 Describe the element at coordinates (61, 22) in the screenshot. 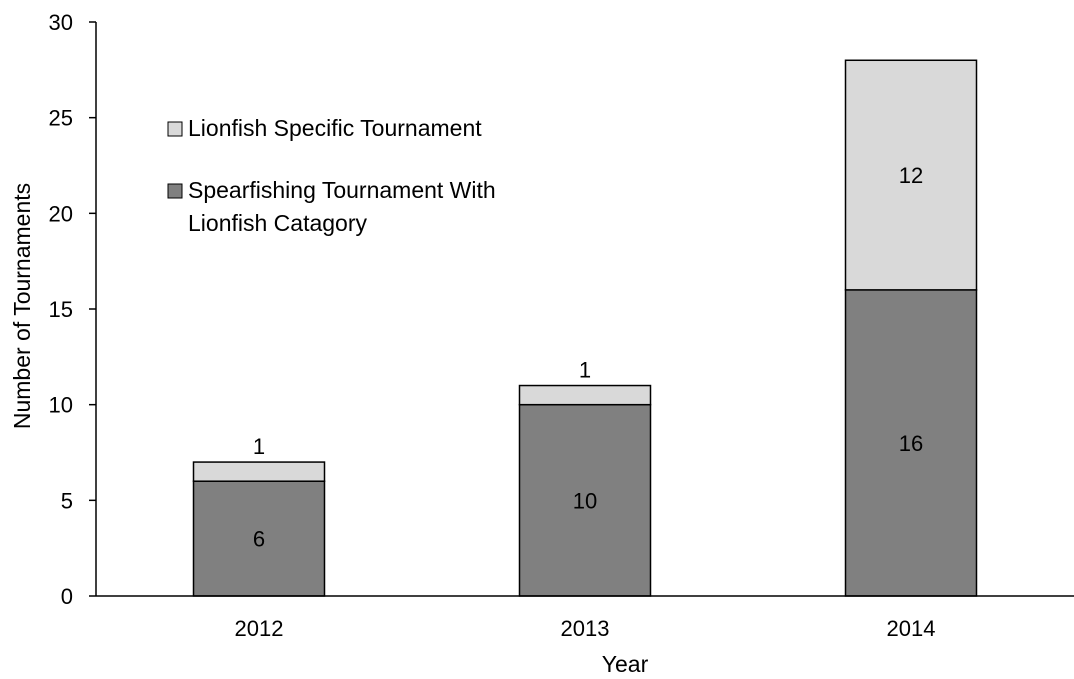

I see `y-tick-label: 30` at that location.